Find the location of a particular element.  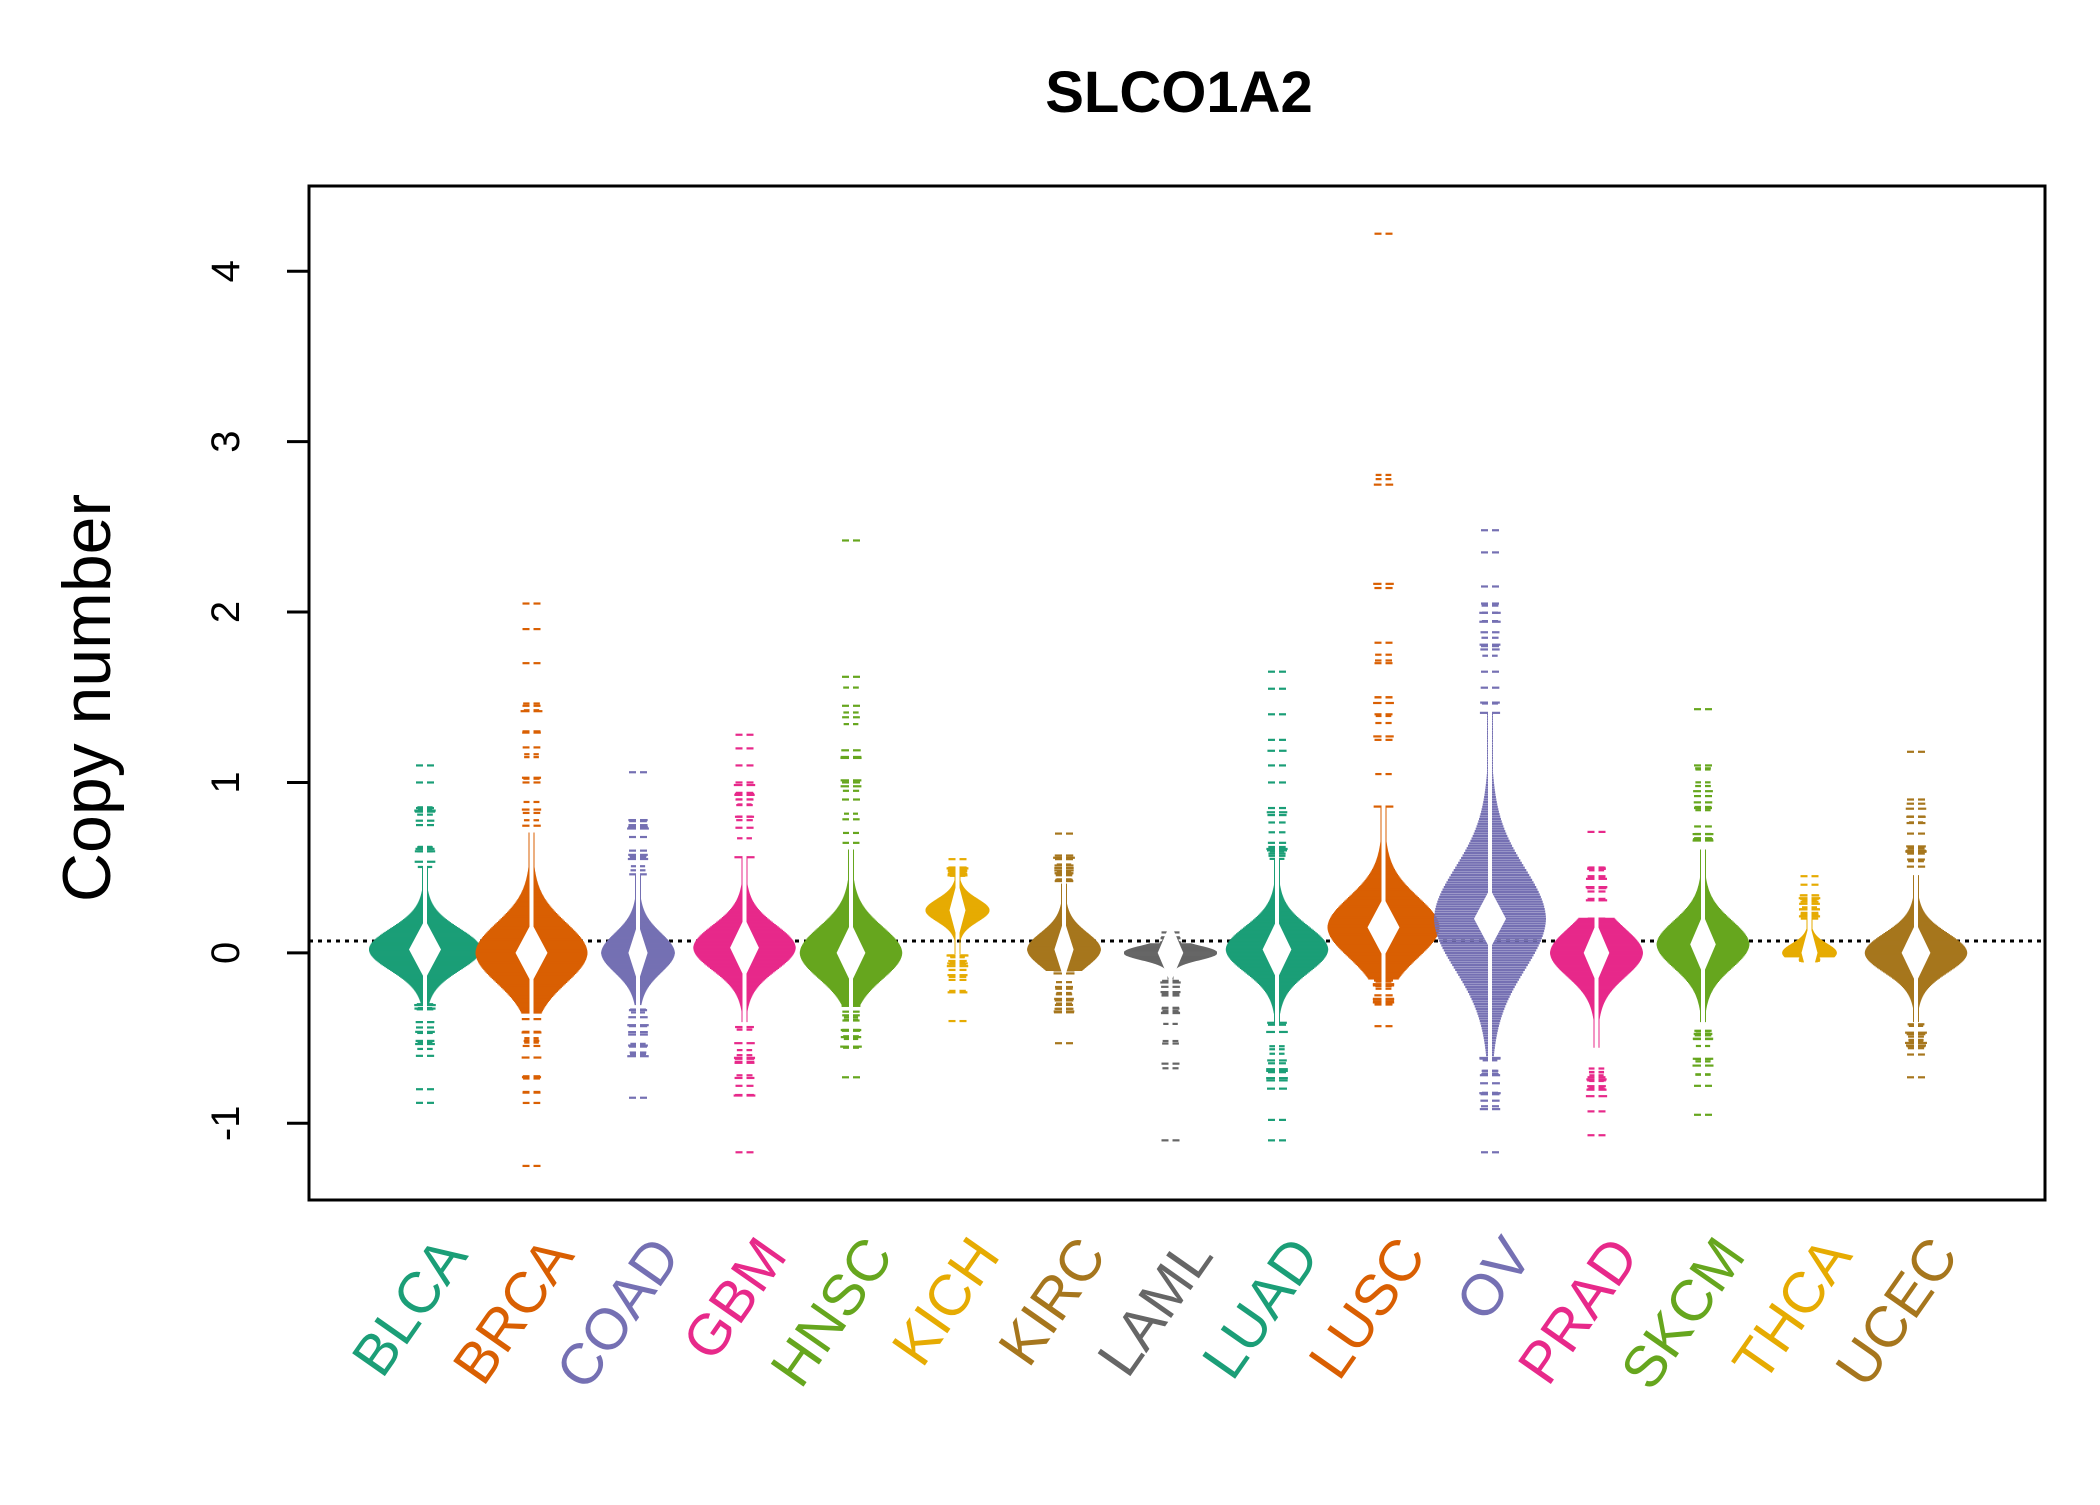

chart-title: SLCO1A2 is located at coordinates (1179, 92).